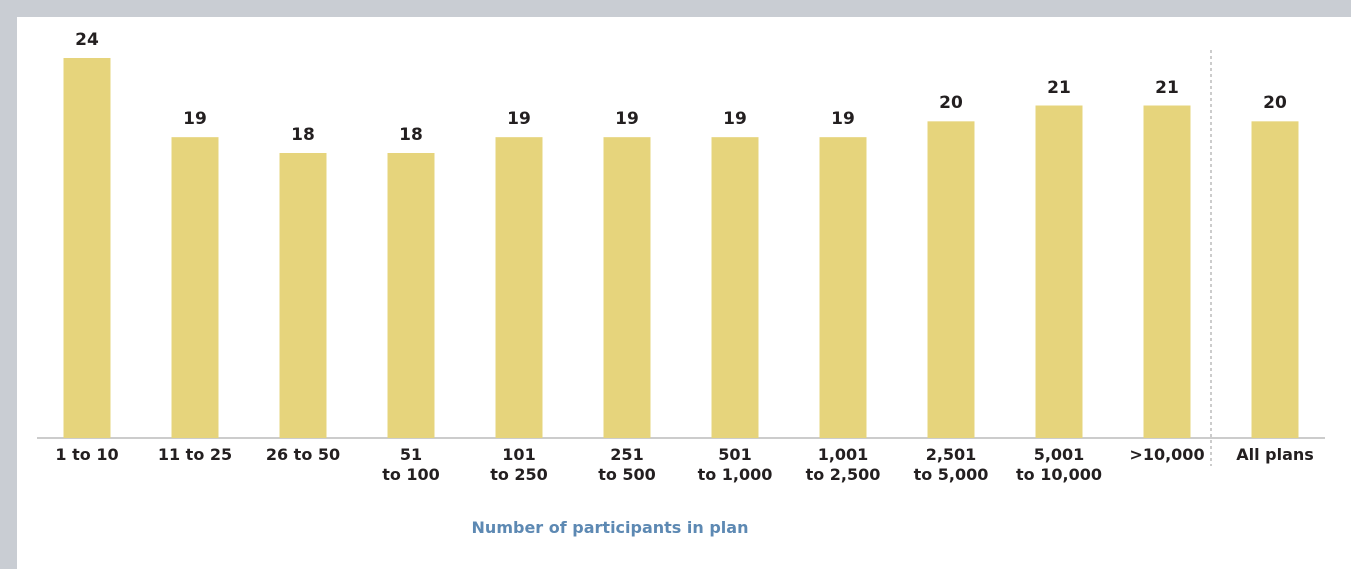  Describe the element at coordinates (411, 464) in the screenshot. I see `x-tick-label: 51 to 100` at that location.